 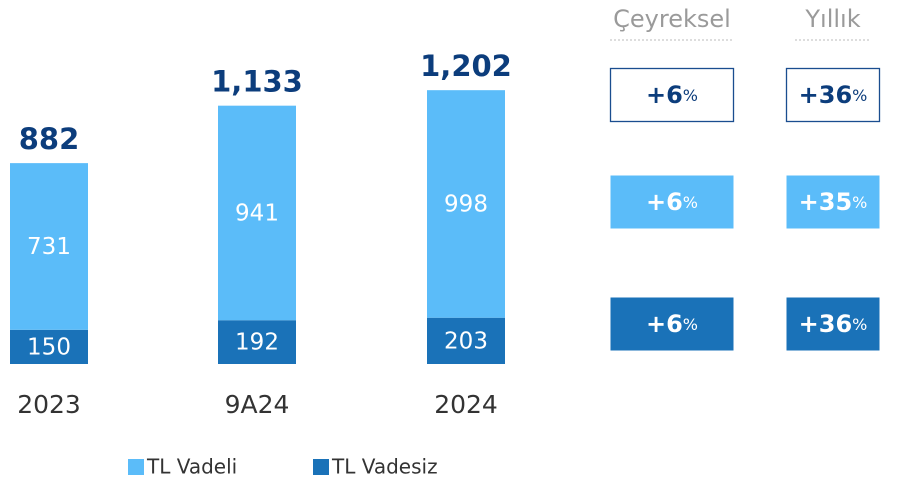 I want to click on x-tick-label: 2023, so click(x=49, y=404).